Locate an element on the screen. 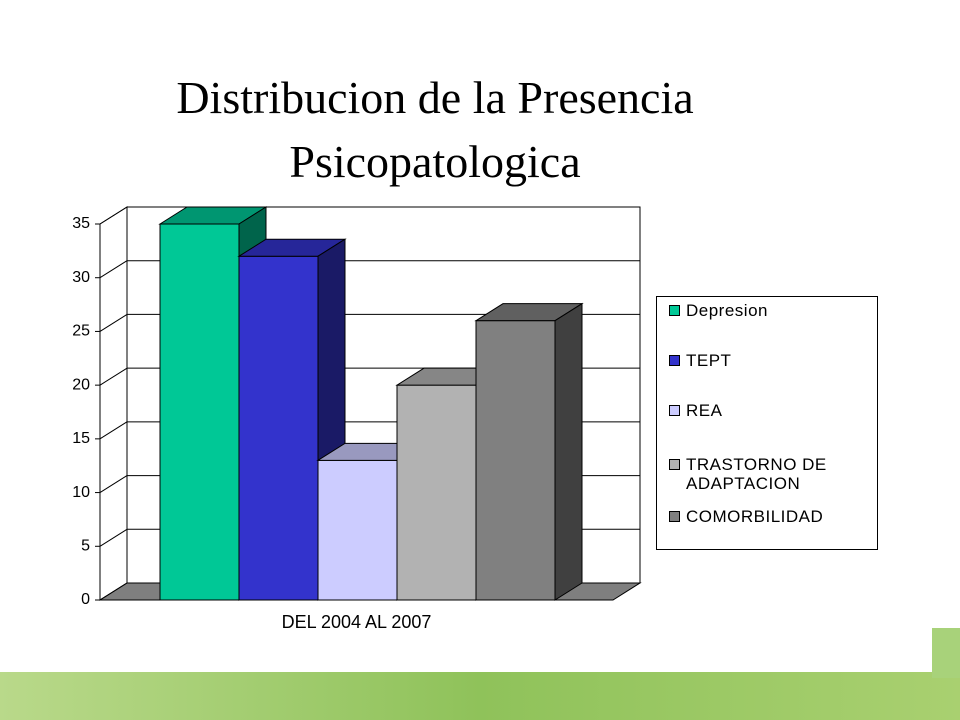 This screenshot has width=960, height=720. legend-item: COMORBILIDAD is located at coordinates (771, 516).